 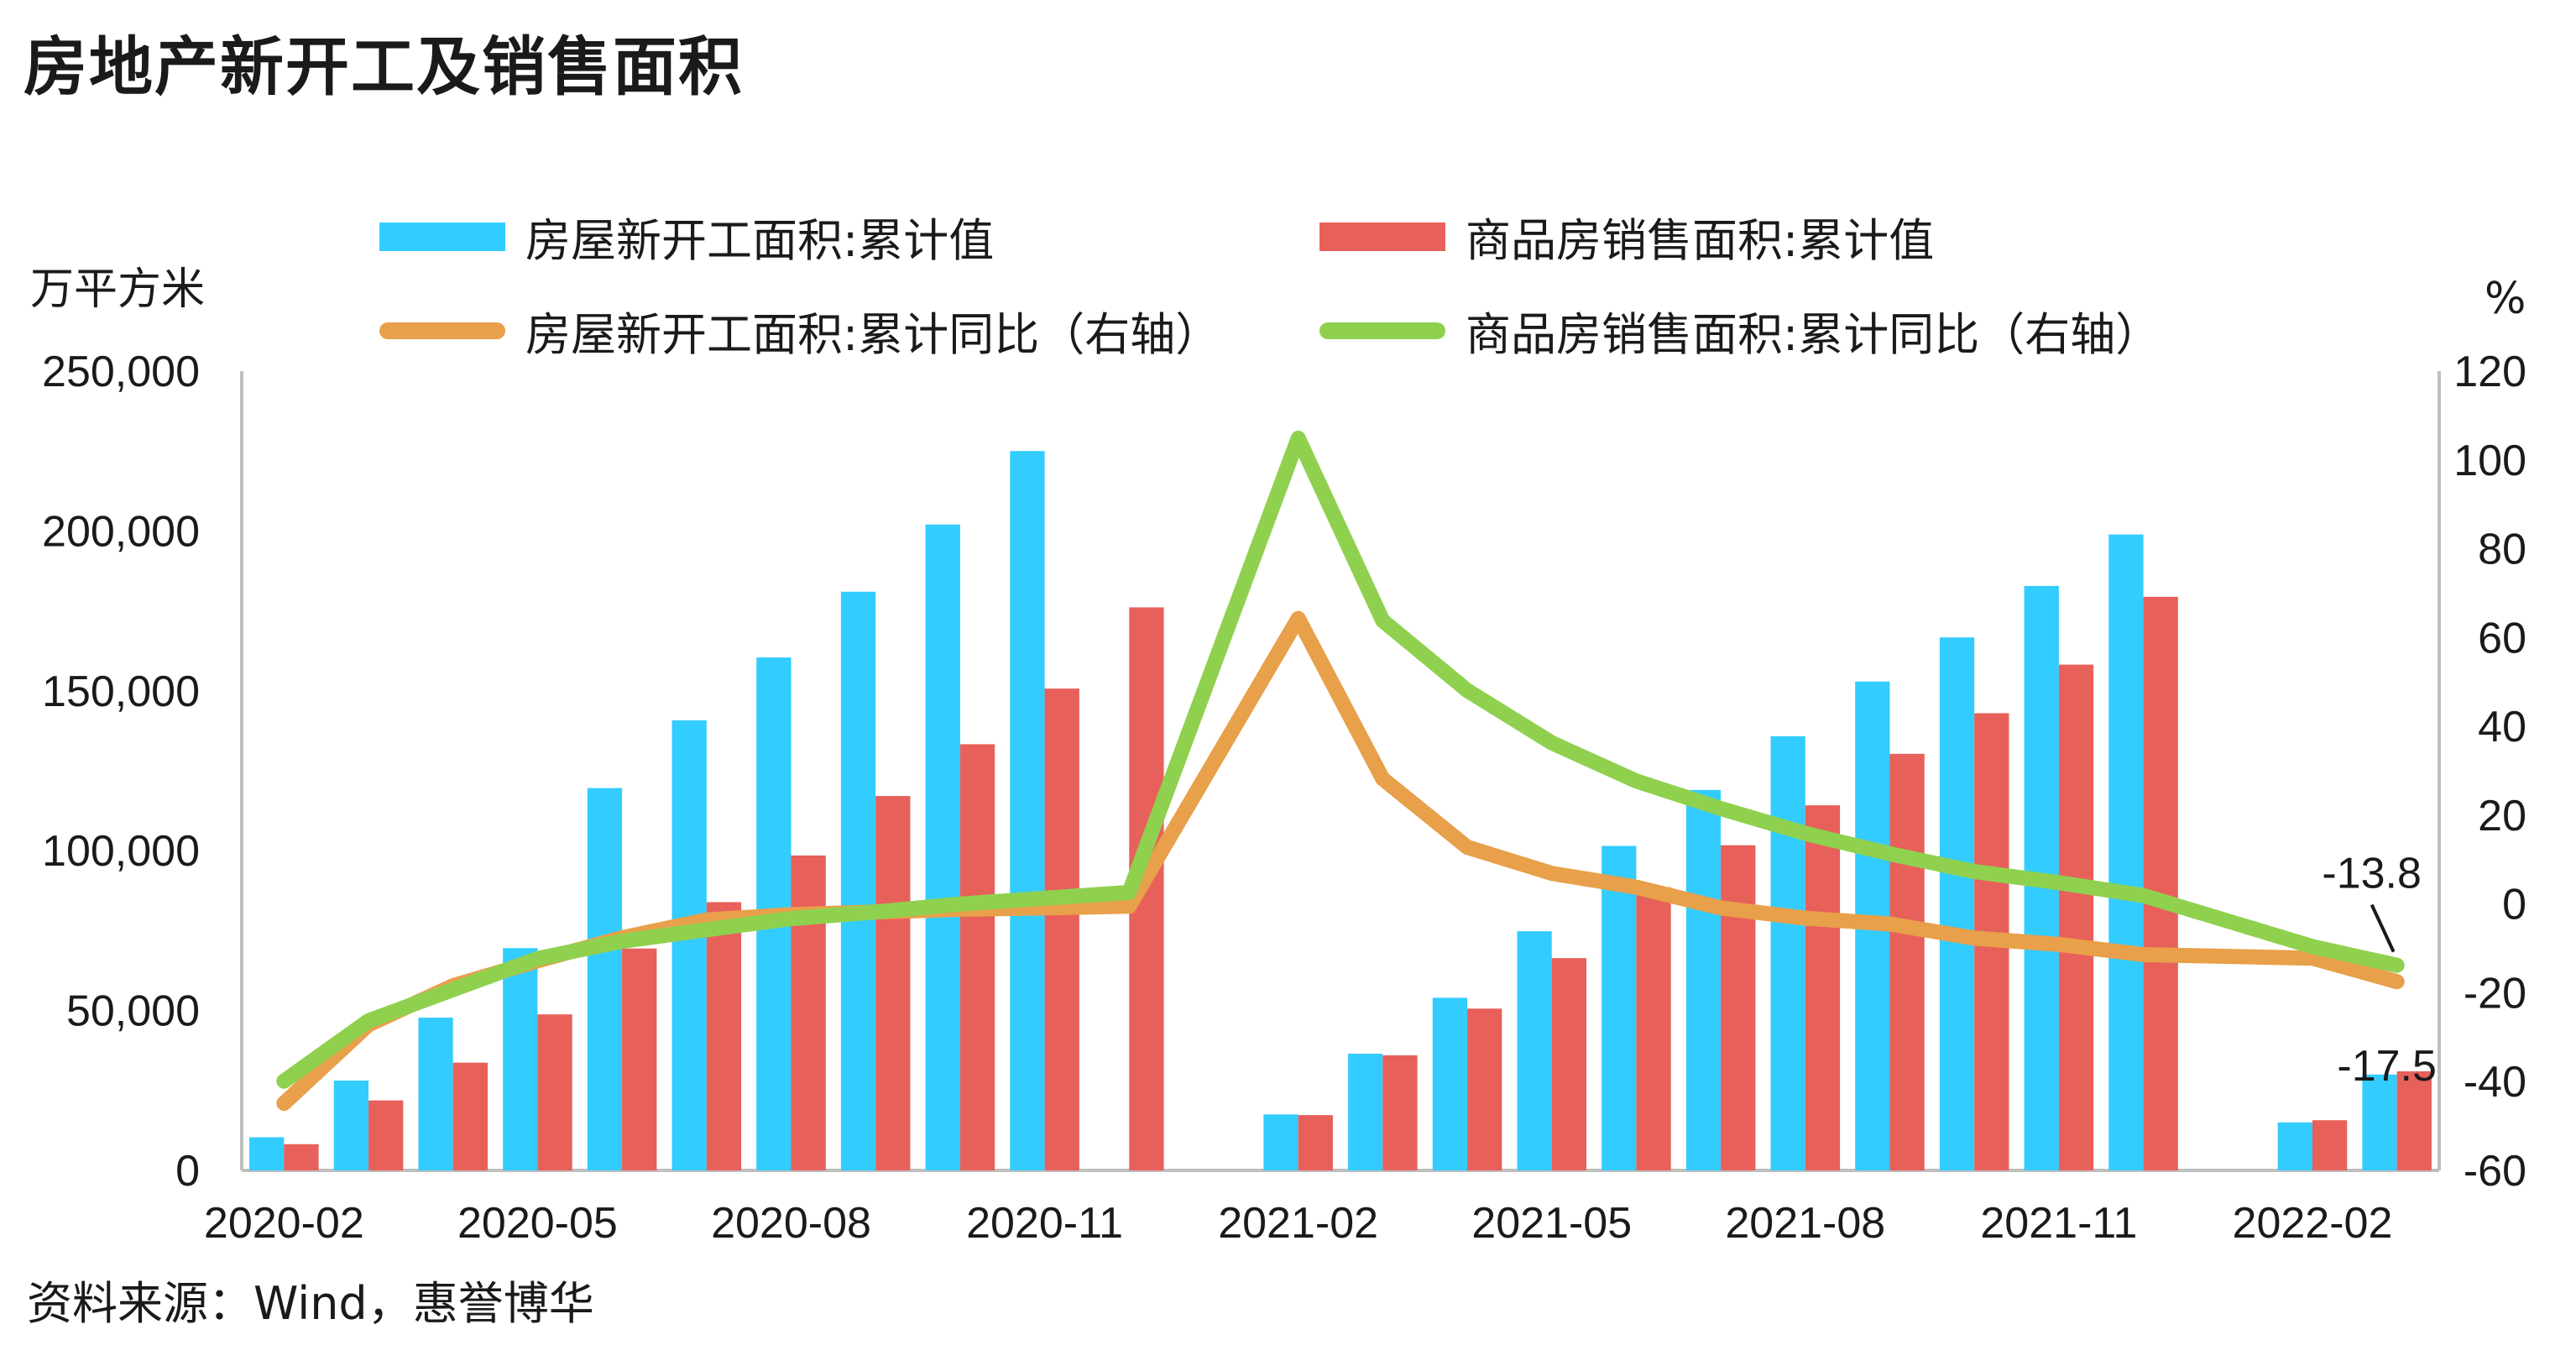 I want to click on legend-item-new-start-bar: 房屋新开工面积:累计值, so click(x=686, y=236).